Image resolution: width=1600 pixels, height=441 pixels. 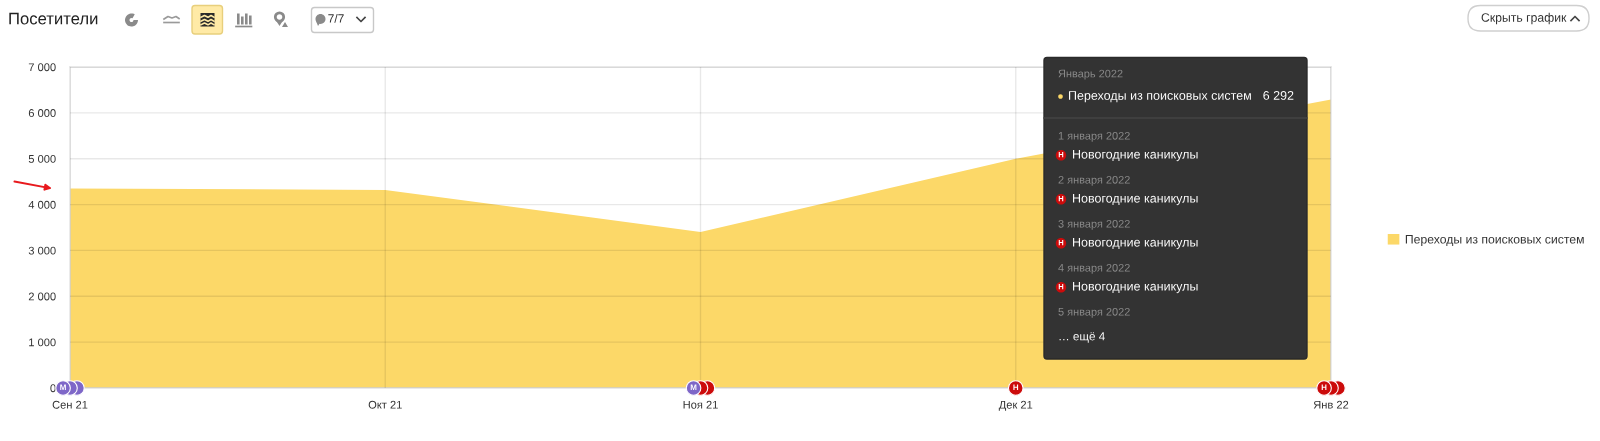 What do you see at coordinates (42, 342) in the screenshot?
I see `y-tick-label: 1 000` at bounding box center [42, 342].